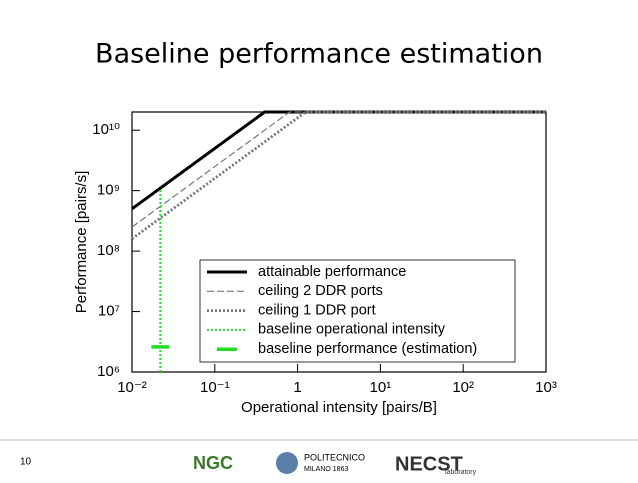 This screenshot has height=483, width=638. What do you see at coordinates (317, 310) in the screenshot?
I see `legend-label: ceiling 1 DDR port` at bounding box center [317, 310].